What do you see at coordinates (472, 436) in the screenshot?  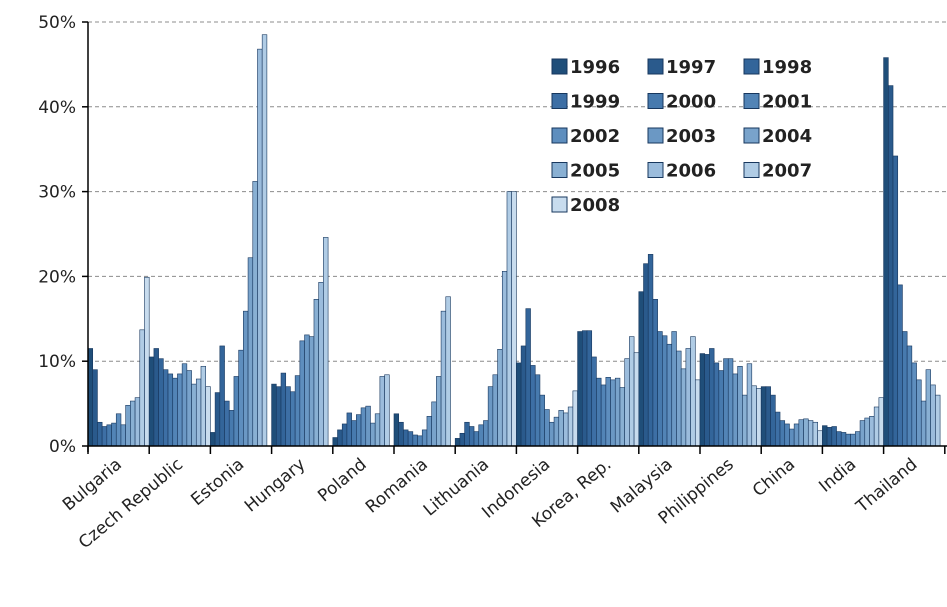 I see `bar-lithuania-1999` at bounding box center [472, 436].